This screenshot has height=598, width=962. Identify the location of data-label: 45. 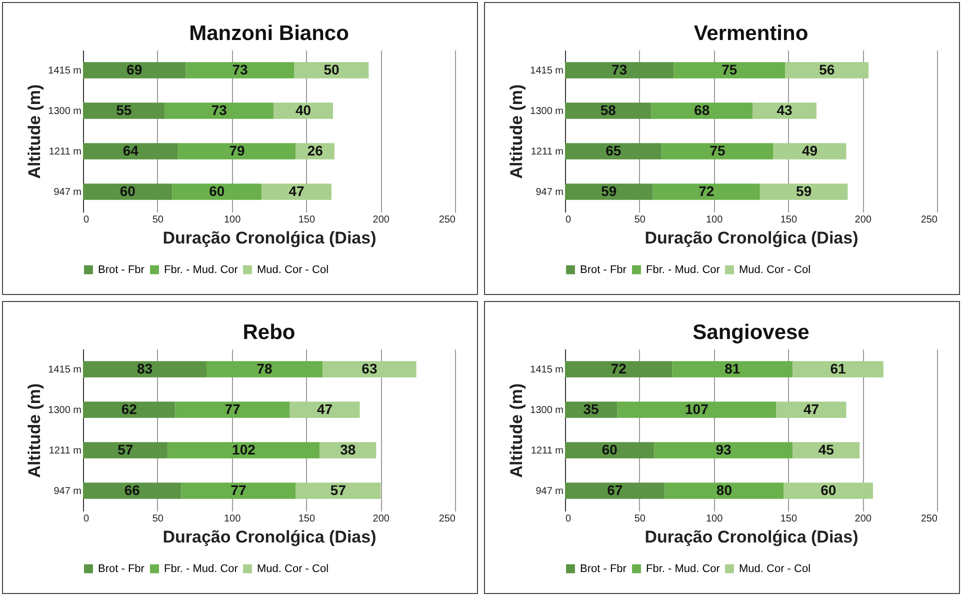
(826, 448).